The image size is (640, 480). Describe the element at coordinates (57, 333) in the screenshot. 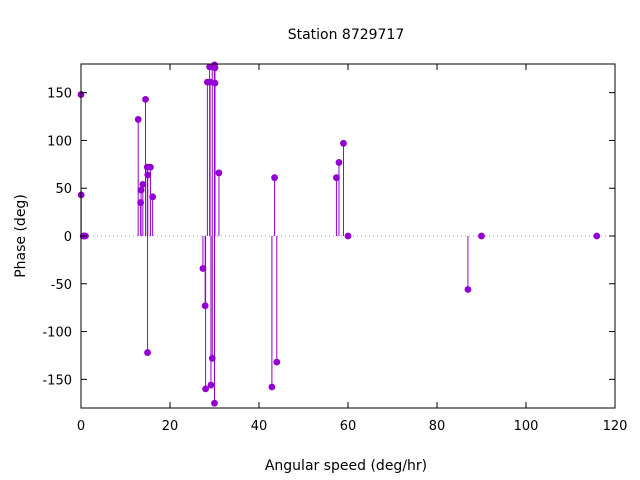

I see `y-tick-label: -100` at that location.